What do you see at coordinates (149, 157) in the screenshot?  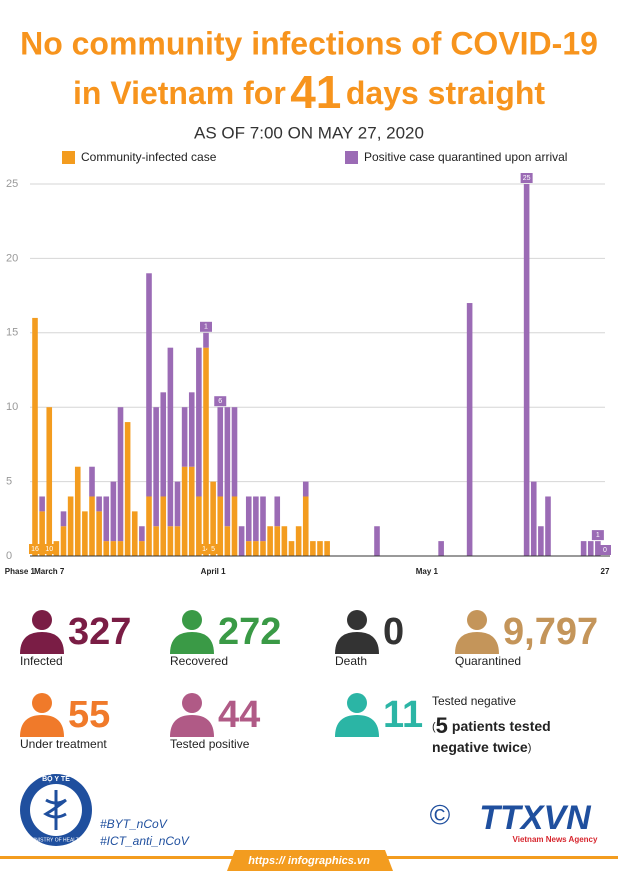 I see `legend-label: Community-infected case` at bounding box center [149, 157].